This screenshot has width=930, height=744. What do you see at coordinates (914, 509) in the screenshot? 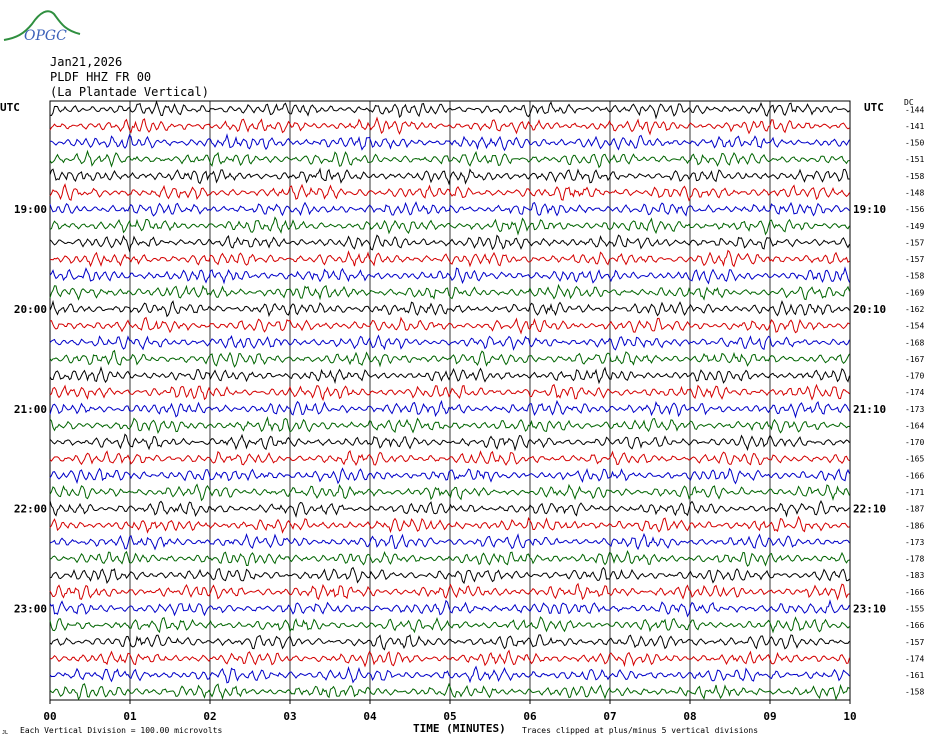
I see `dc-offset-label: -187` at bounding box center [914, 509].